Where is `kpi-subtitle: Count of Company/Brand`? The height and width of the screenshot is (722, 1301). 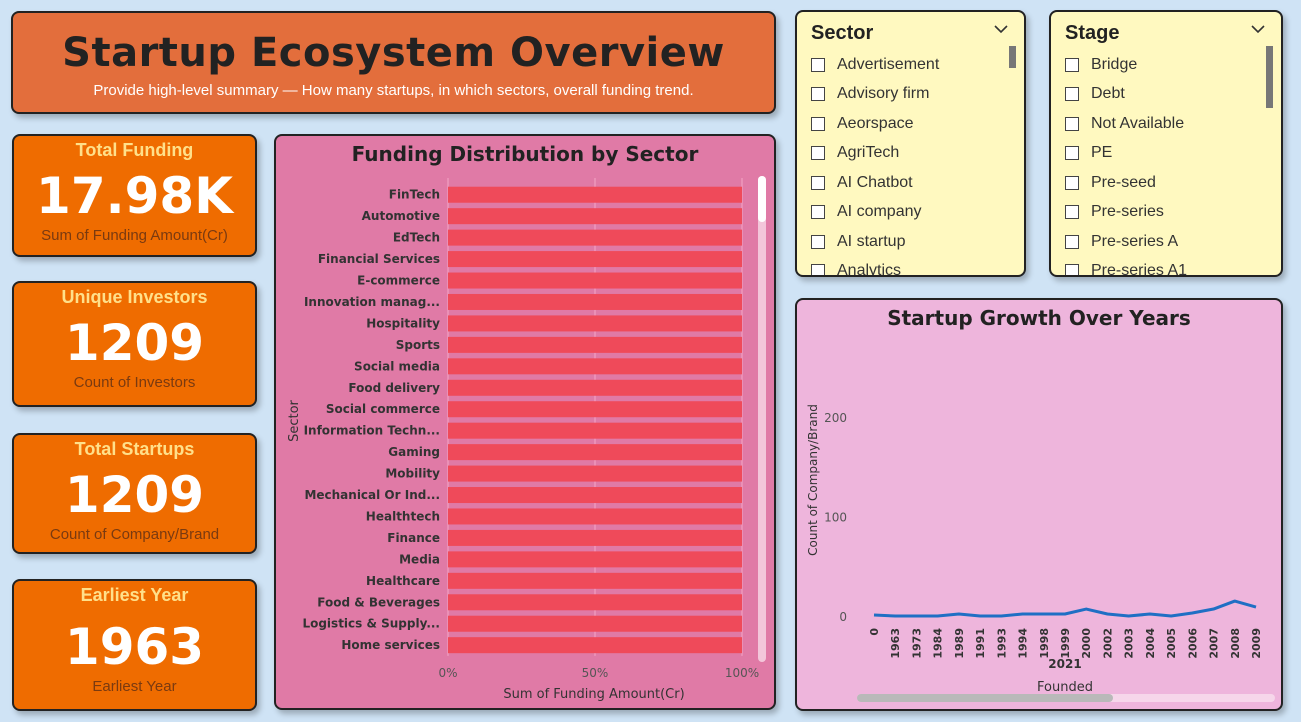 kpi-subtitle: Count of Company/Brand is located at coordinates (134, 534).